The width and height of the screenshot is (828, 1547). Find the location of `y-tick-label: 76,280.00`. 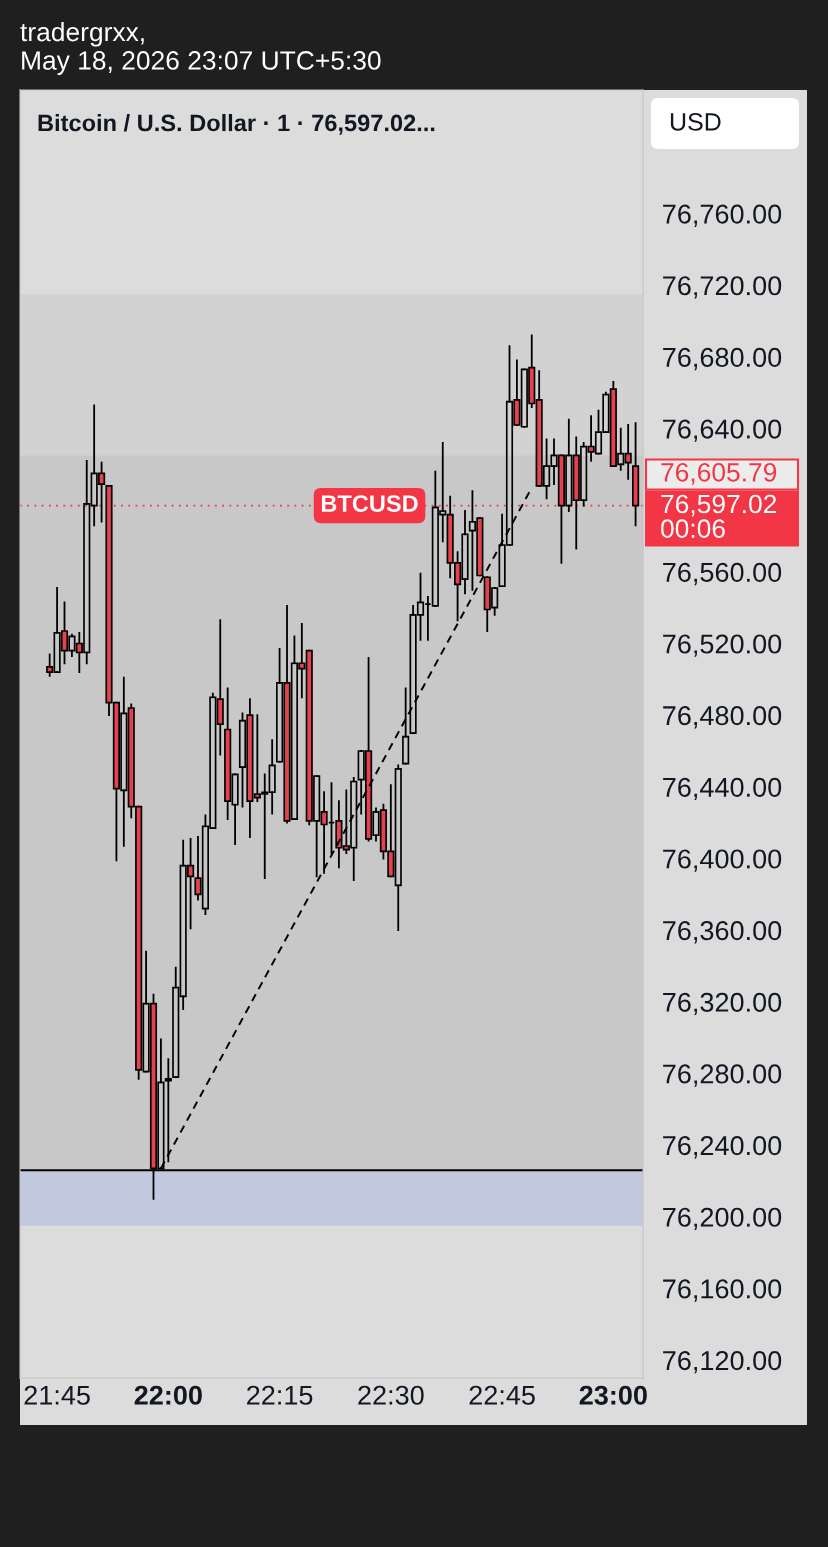

y-tick-label: 76,280.00 is located at coordinates (722, 1075).